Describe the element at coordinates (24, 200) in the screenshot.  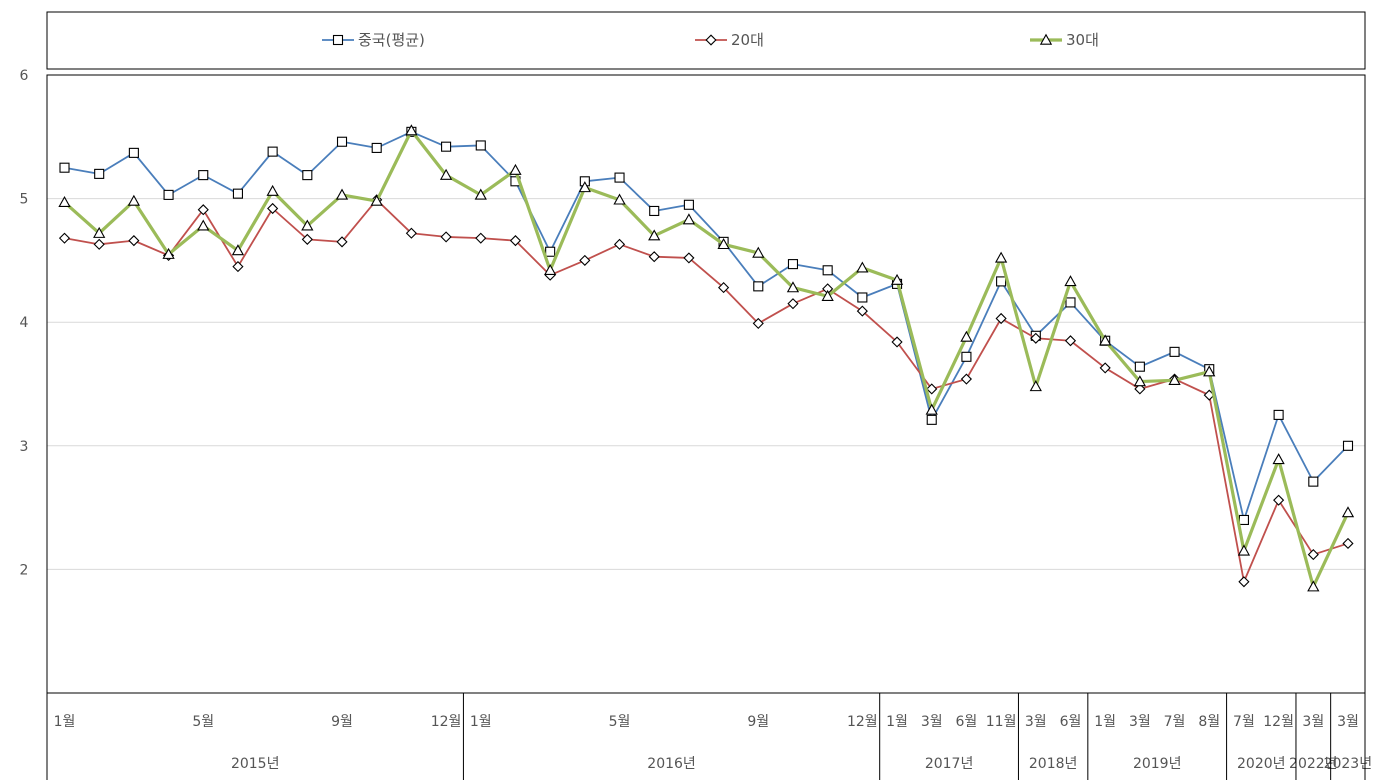
I see `y-tick-label: 5` at that location.